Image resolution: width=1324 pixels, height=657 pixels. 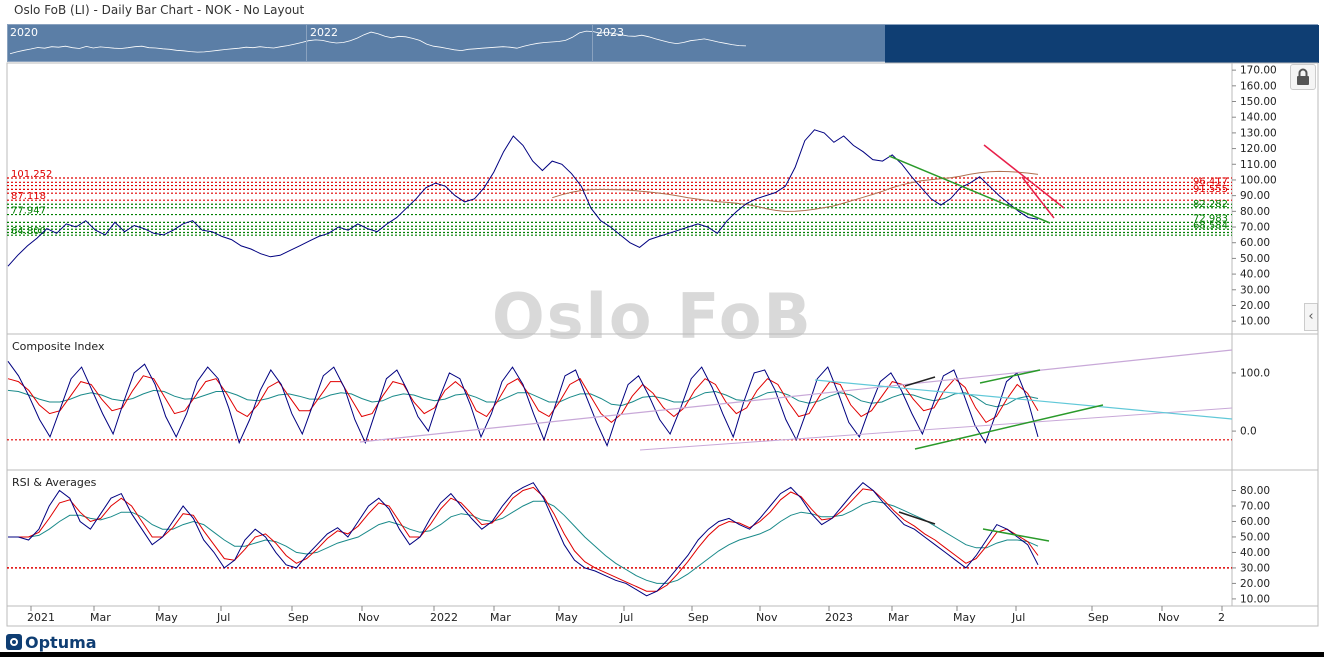 I want to click on composite-y-tick-label: 100.0, so click(x=1255, y=373).